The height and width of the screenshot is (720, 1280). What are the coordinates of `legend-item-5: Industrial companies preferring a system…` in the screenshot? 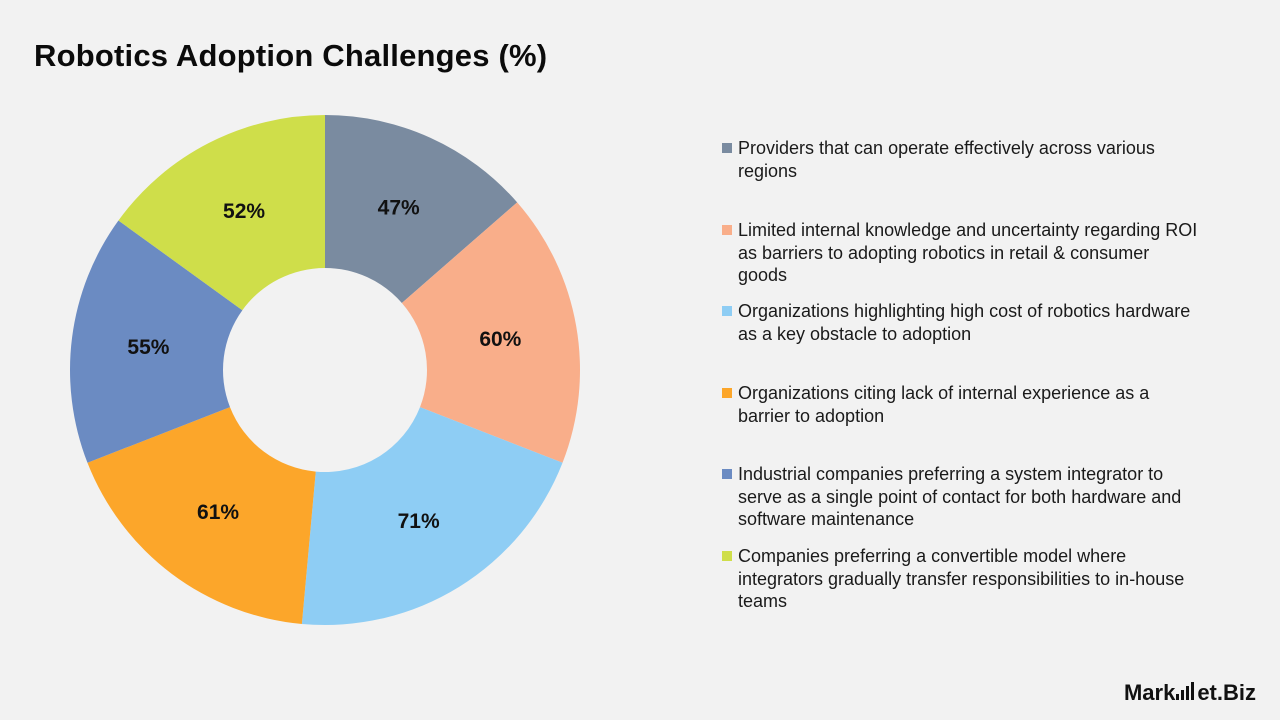 It's located at (962, 497).